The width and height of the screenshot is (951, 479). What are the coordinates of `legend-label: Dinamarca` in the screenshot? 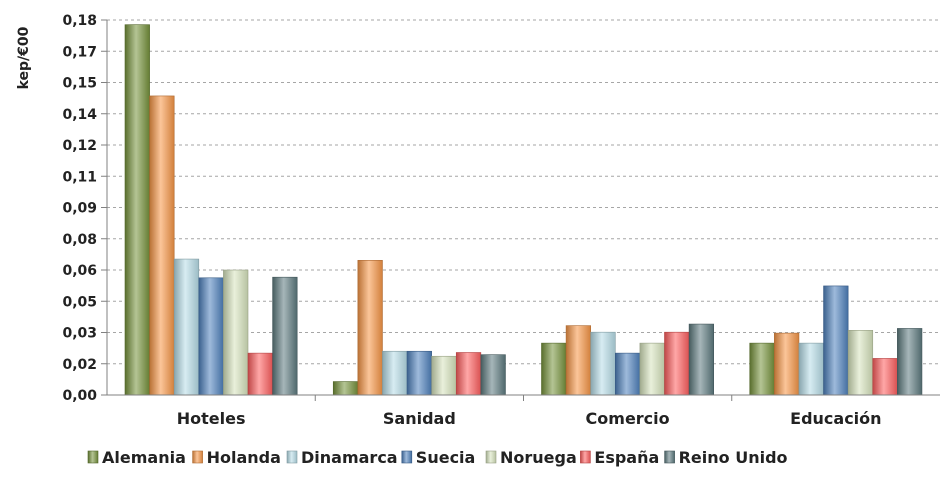 It's located at (349, 457).